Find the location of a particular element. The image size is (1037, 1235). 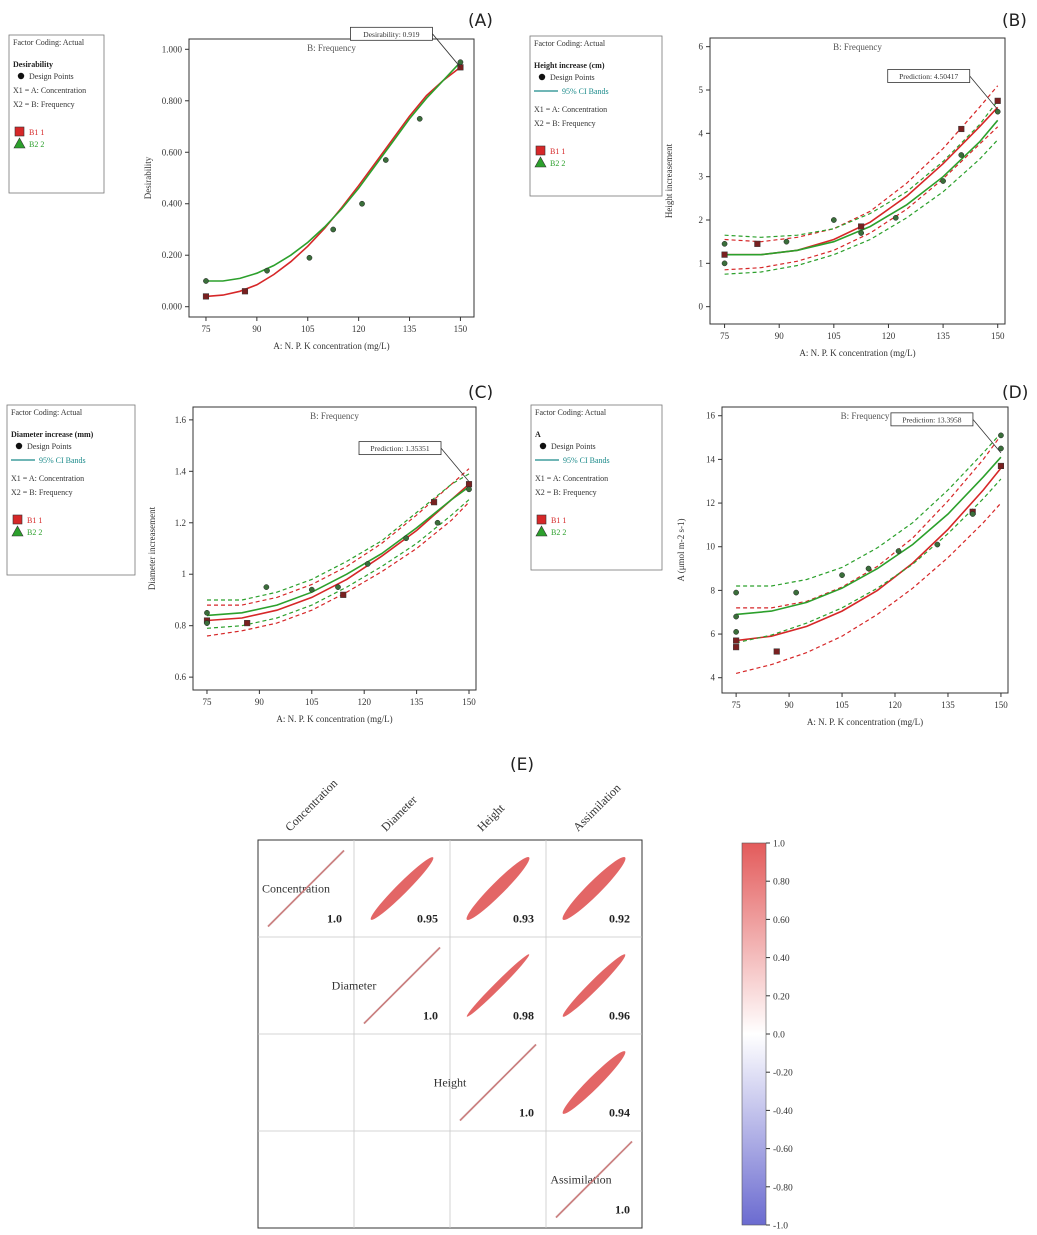

y-tick-label: 0.200 is located at coordinates (172, 255).